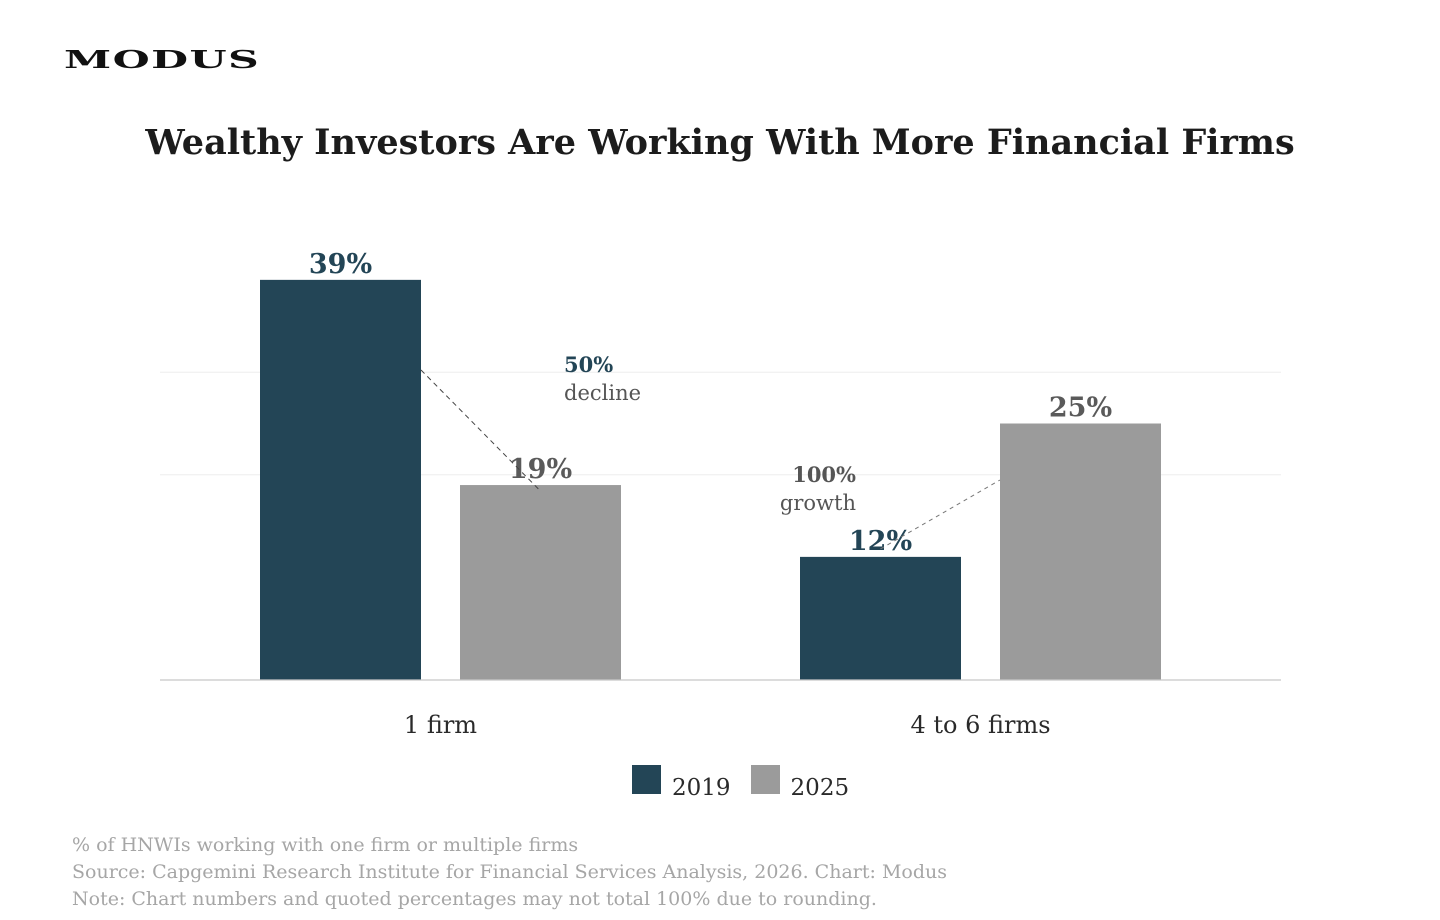 The image size is (1440, 920). What do you see at coordinates (765, 779) in the screenshot?
I see `legend-swatch-2025` at bounding box center [765, 779].